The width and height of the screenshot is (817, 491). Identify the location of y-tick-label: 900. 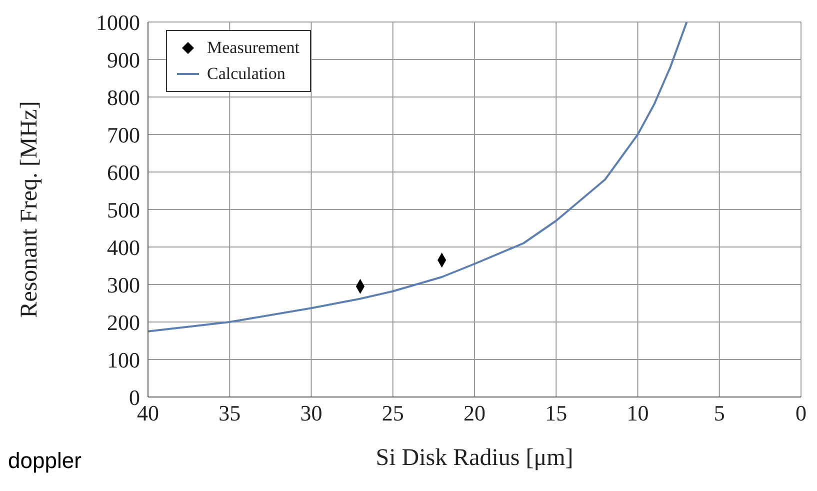
(123, 59).